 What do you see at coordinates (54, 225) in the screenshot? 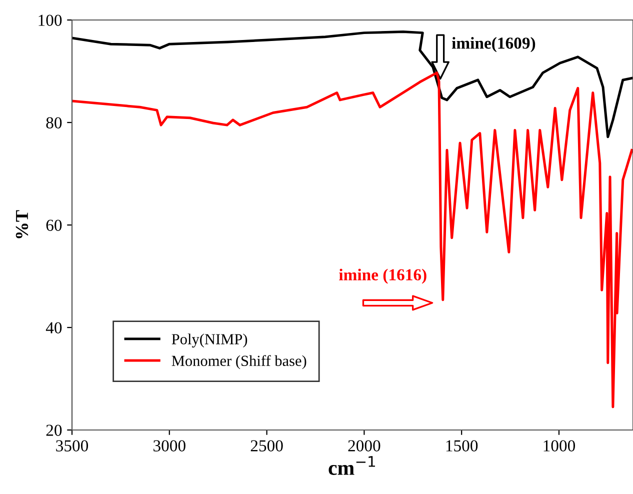
I see `y-tick-label: 60` at bounding box center [54, 225].